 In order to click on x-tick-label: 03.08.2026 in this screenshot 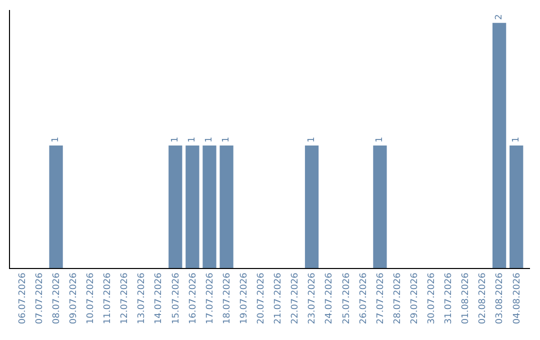, I will do `click(500, 298)`.